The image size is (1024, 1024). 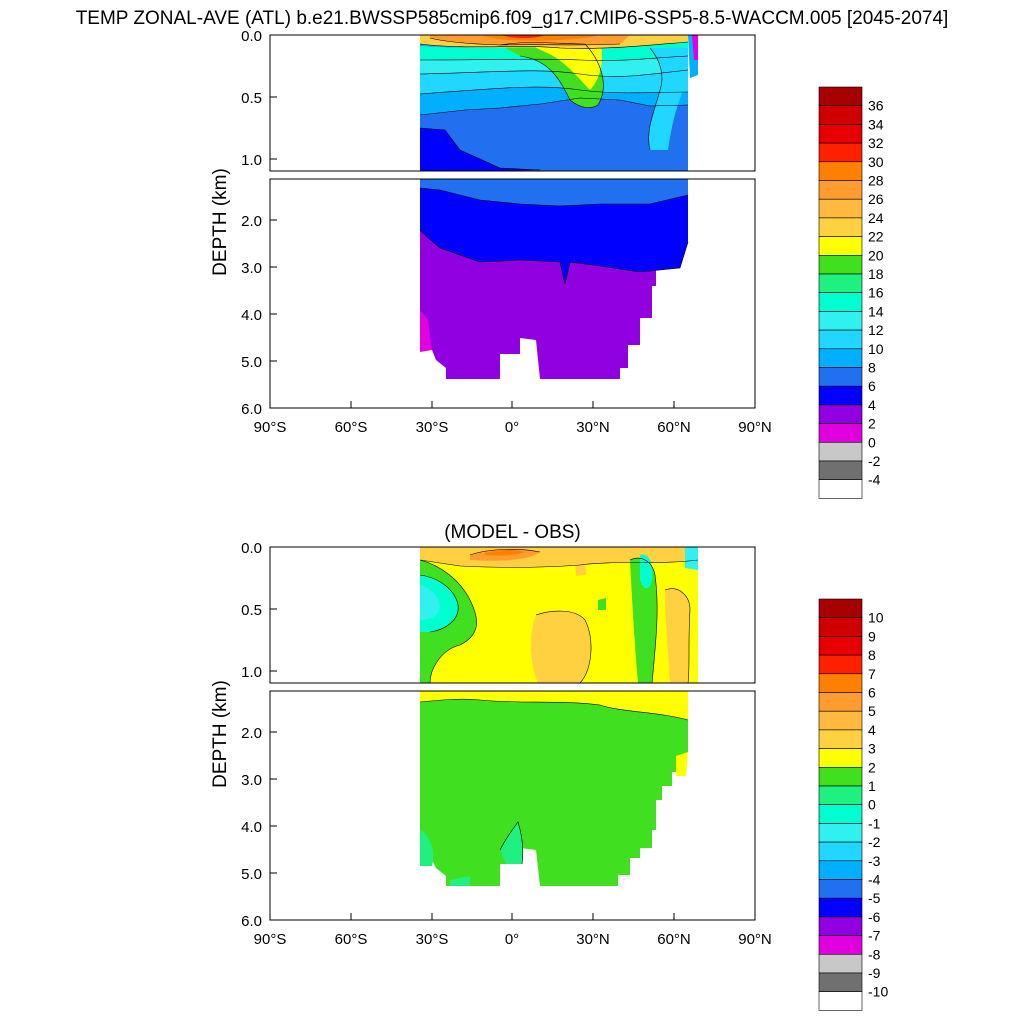 What do you see at coordinates (874, 898) in the screenshot?
I see `colorbar-label: -5` at bounding box center [874, 898].